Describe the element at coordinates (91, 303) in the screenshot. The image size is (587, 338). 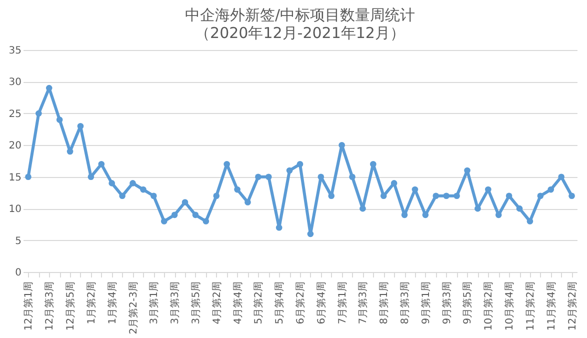
I see `x-tick-label: 1月第2周` at that location.